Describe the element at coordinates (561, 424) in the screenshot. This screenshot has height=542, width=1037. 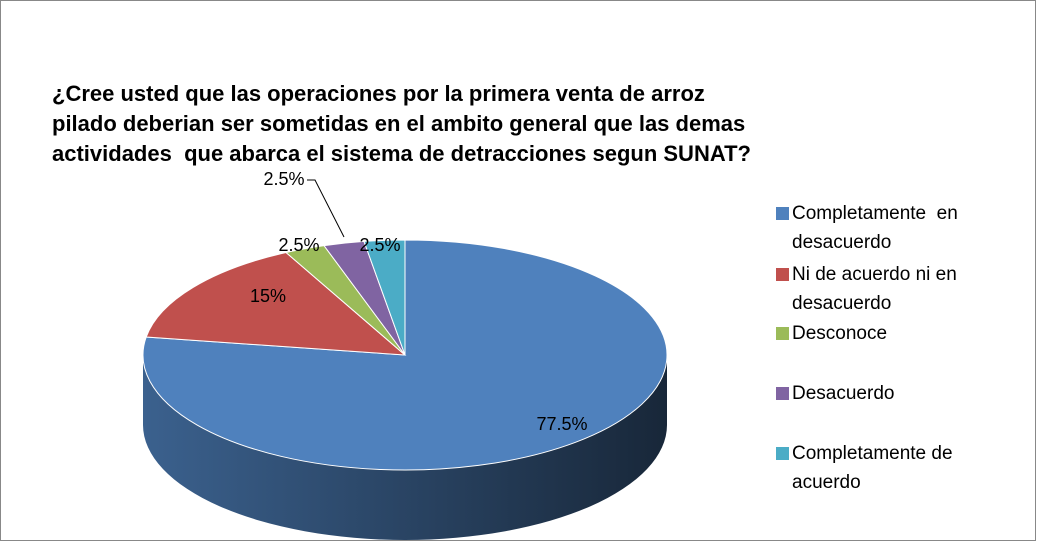
I see `data-label: 77.5%` at that location.